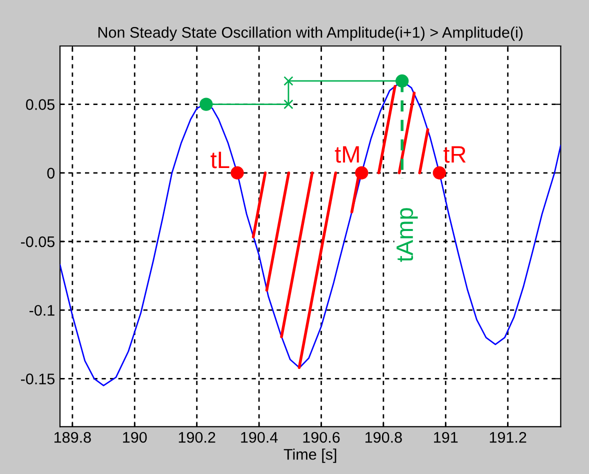  What do you see at coordinates (72, 437) in the screenshot?
I see `x-tick-label: 189.8` at bounding box center [72, 437].